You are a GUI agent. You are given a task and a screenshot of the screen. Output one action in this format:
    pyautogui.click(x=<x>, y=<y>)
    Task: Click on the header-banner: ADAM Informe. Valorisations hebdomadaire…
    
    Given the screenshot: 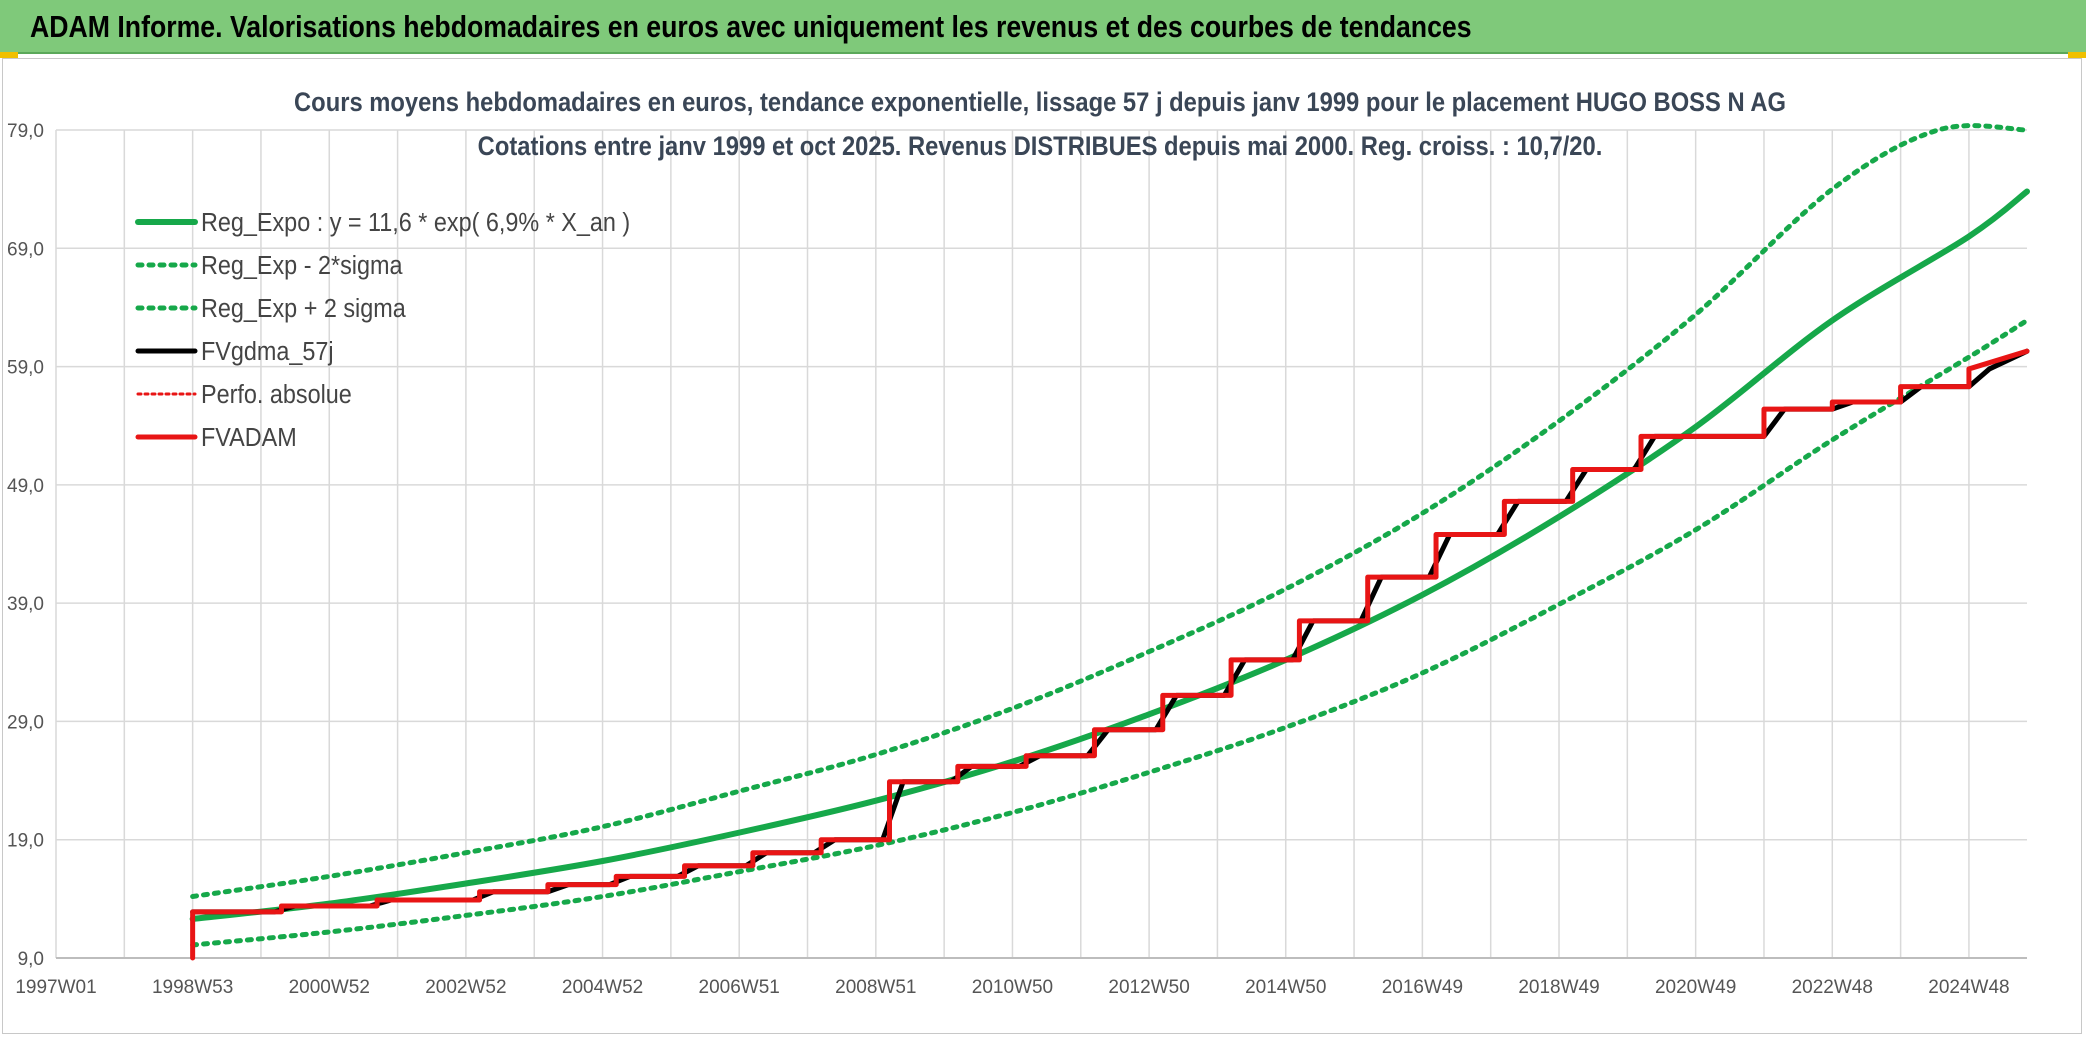 What is the action you would take?
    pyautogui.click(x=1043, y=27)
    